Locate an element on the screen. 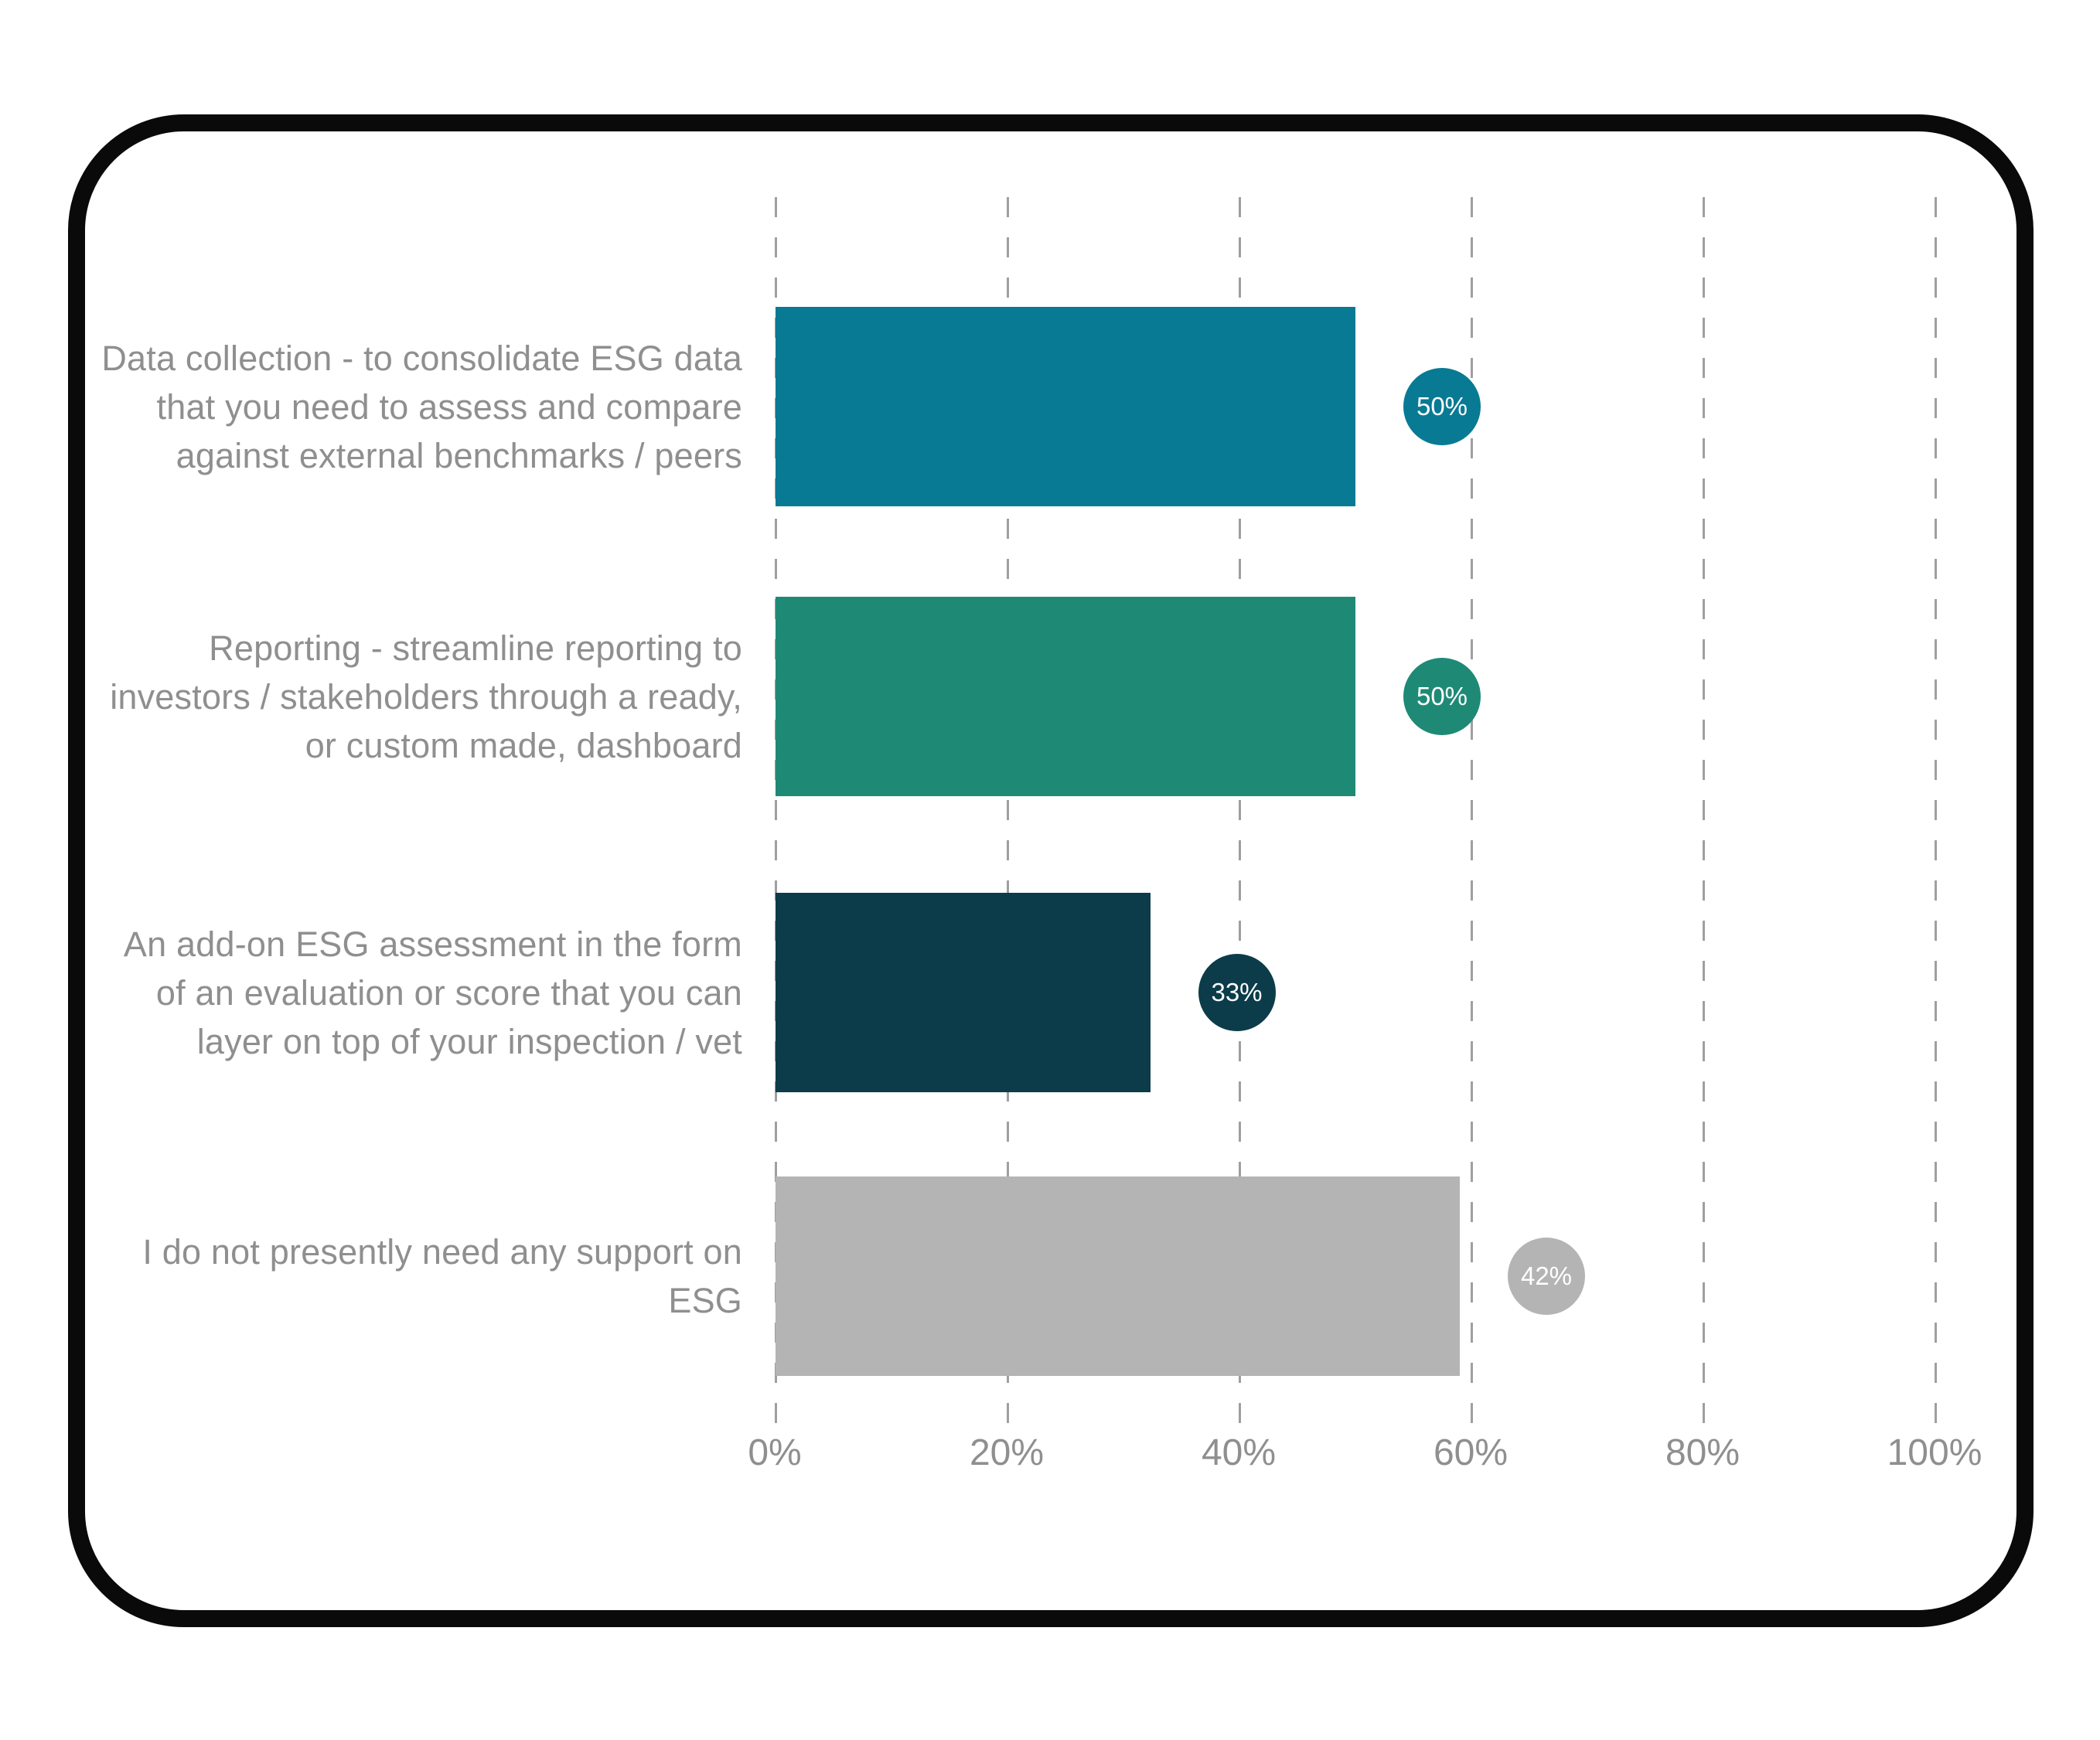 This screenshot has width=2100, height=1740. x-tick-40pct: 40% is located at coordinates (1239, 1452).